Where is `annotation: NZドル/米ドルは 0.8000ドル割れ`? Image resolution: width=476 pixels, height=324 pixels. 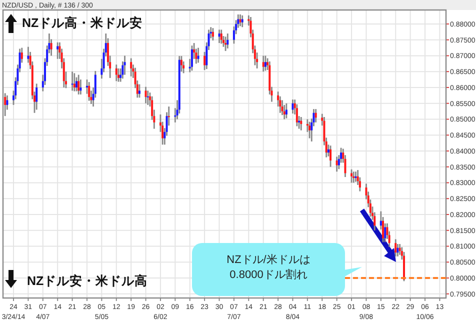 annotation: NZドル/米ドルは 0.8000ドル割れ is located at coordinates (268, 267).